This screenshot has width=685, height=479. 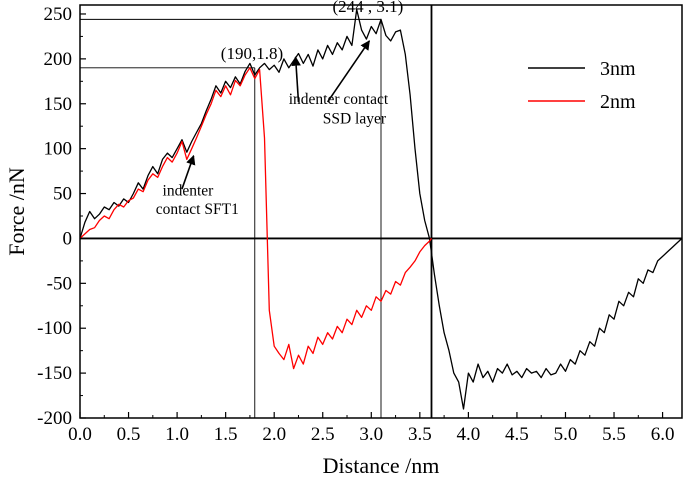 I want to click on x-tick-label: 3.5, so click(x=420, y=434).